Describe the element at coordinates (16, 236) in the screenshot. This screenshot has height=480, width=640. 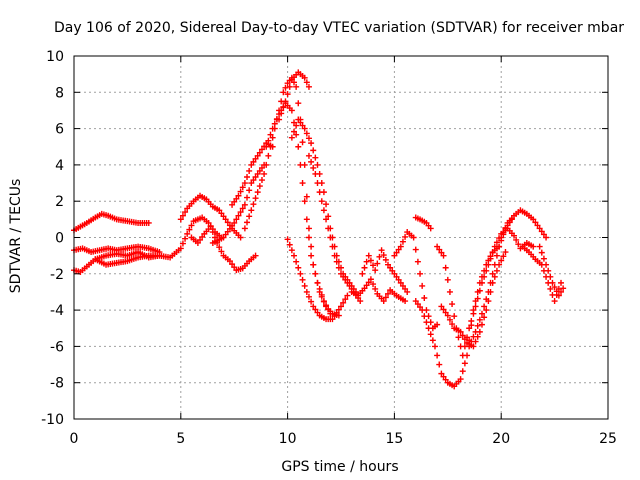
I see `y-axis-label: SDTVAR / TECUs` at that location.